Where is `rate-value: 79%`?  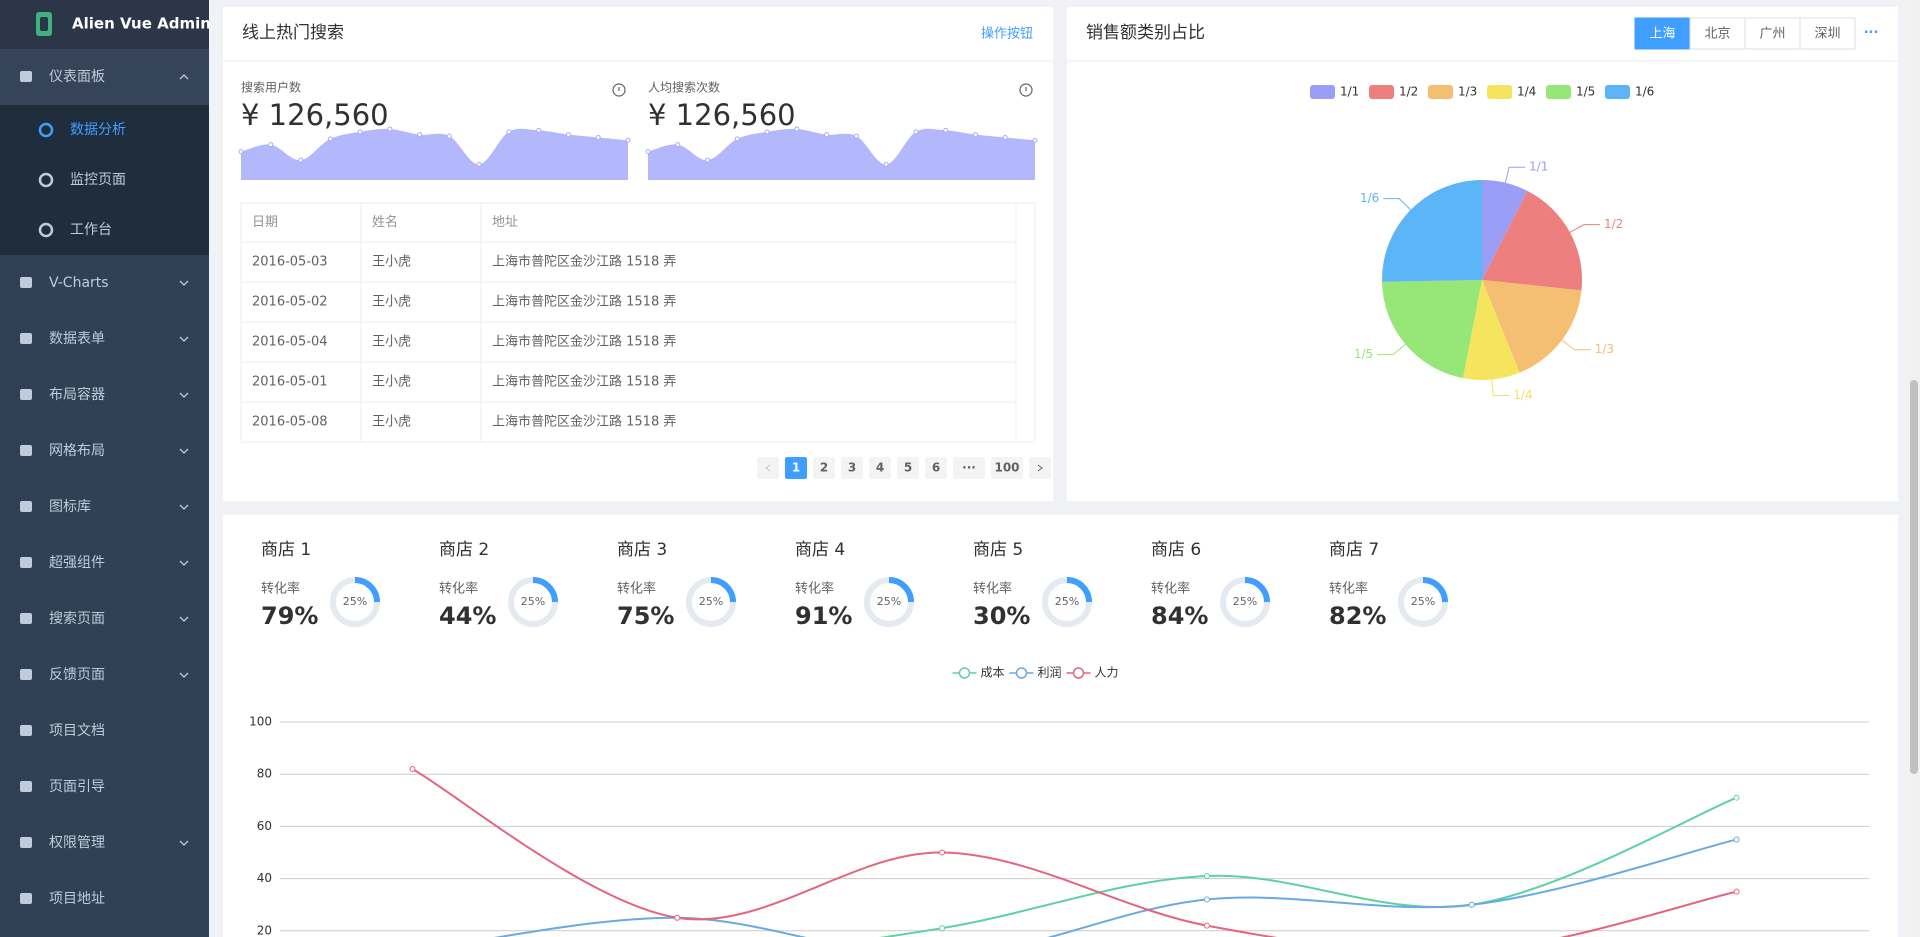
rate-value: 79% is located at coordinates (289, 616).